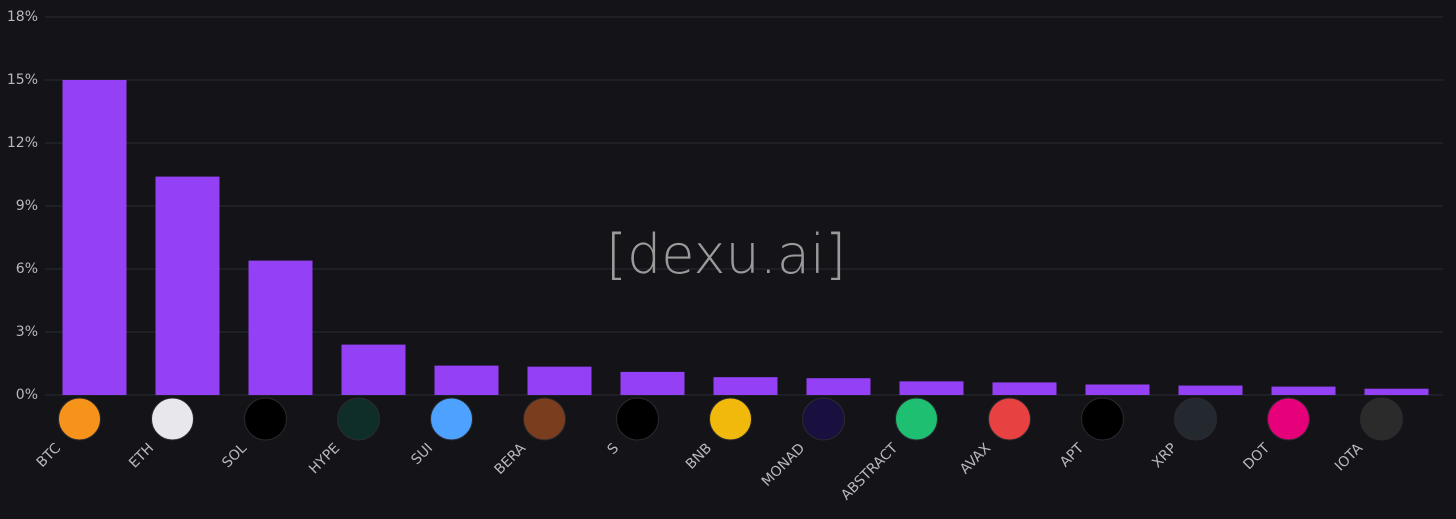  What do you see at coordinates (27, 395) in the screenshot?
I see `y-tick-label: 0%` at bounding box center [27, 395].